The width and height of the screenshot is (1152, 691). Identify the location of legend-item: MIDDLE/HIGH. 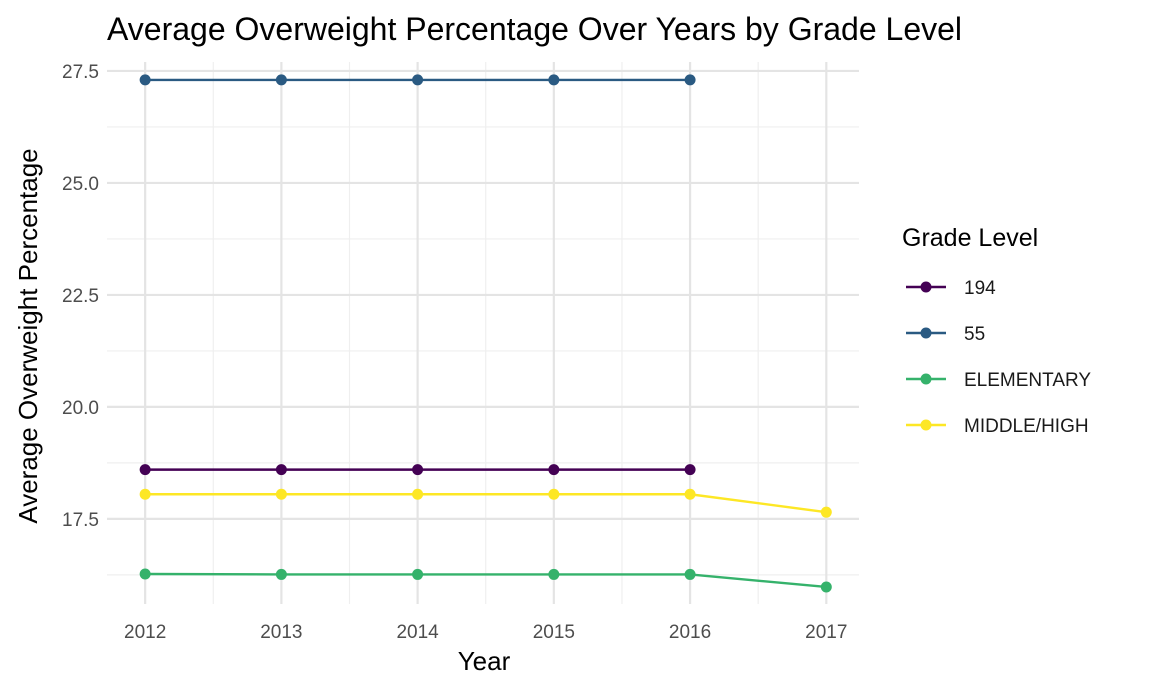
(997, 426).